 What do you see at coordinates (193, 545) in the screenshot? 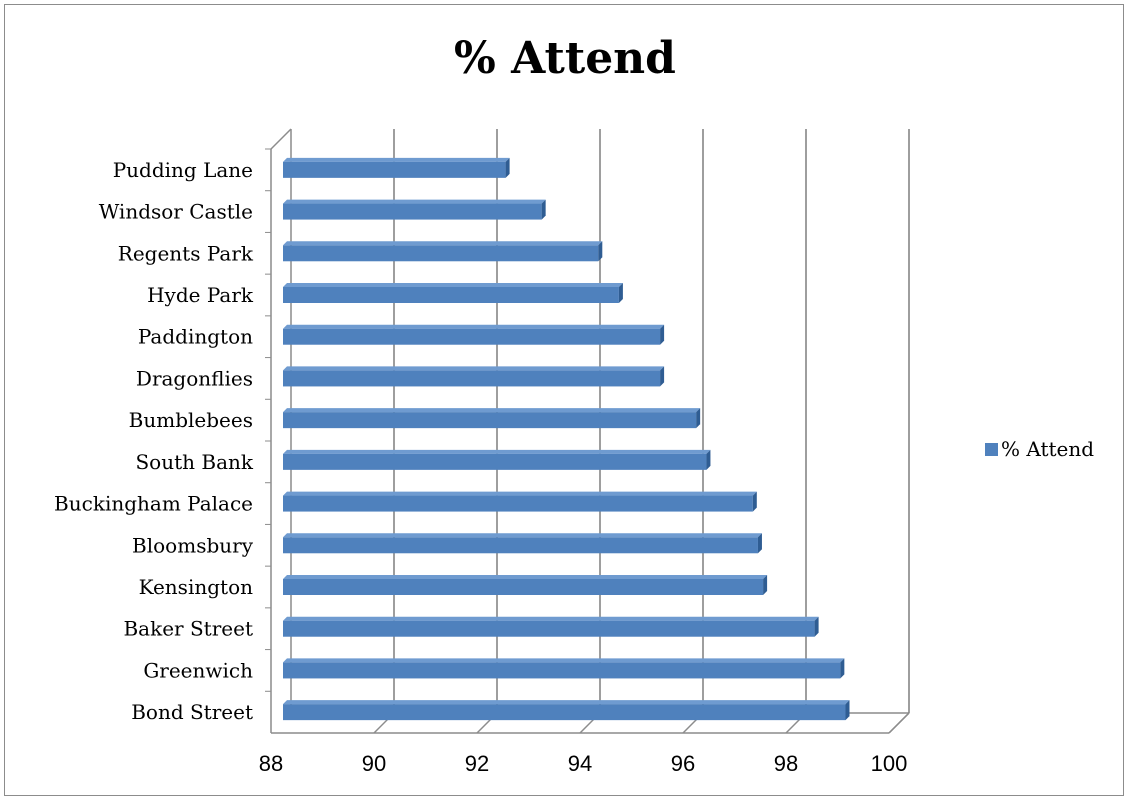
I see `category-label: Bloomsbury` at bounding box center [193, 545].